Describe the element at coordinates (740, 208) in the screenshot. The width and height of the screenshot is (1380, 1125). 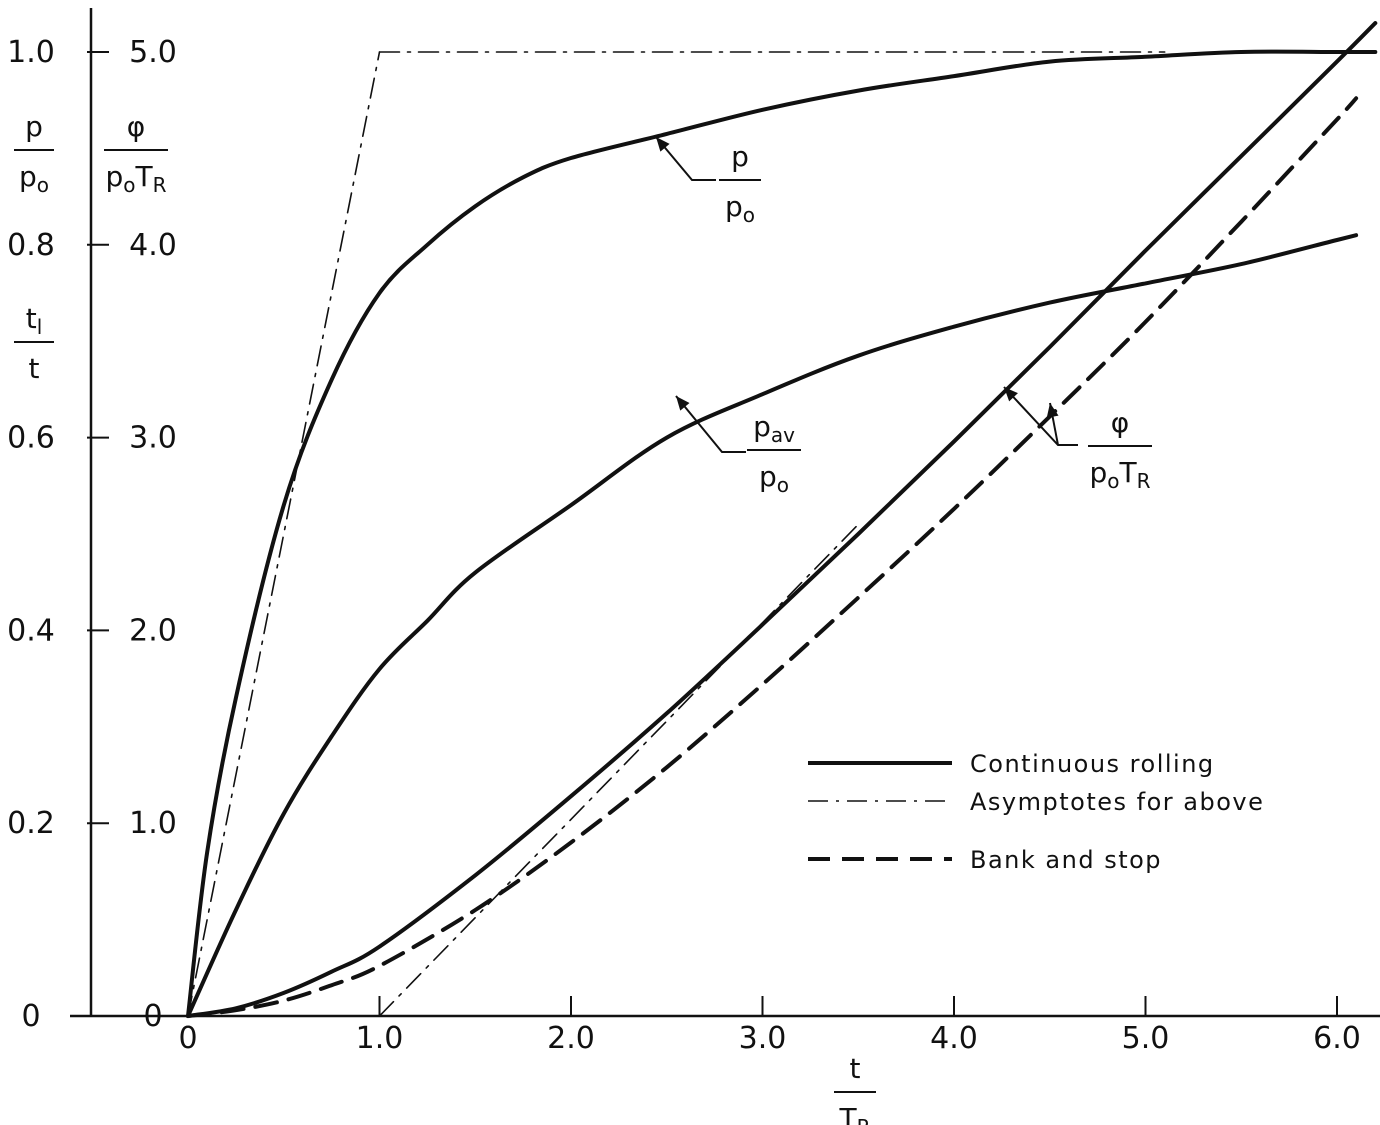
I see `p-annotation-label-den: po` at that location.